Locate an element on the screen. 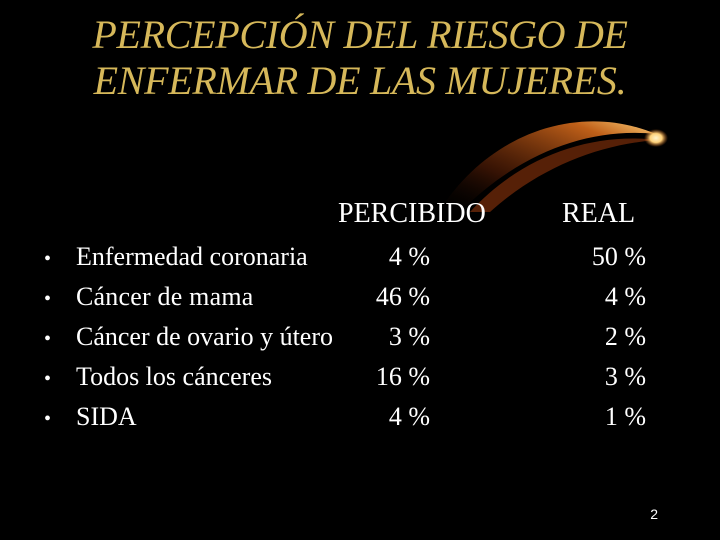 The image size is (720, 540). risk-label: Cáncer de mama is located at coordinates (165, 296).